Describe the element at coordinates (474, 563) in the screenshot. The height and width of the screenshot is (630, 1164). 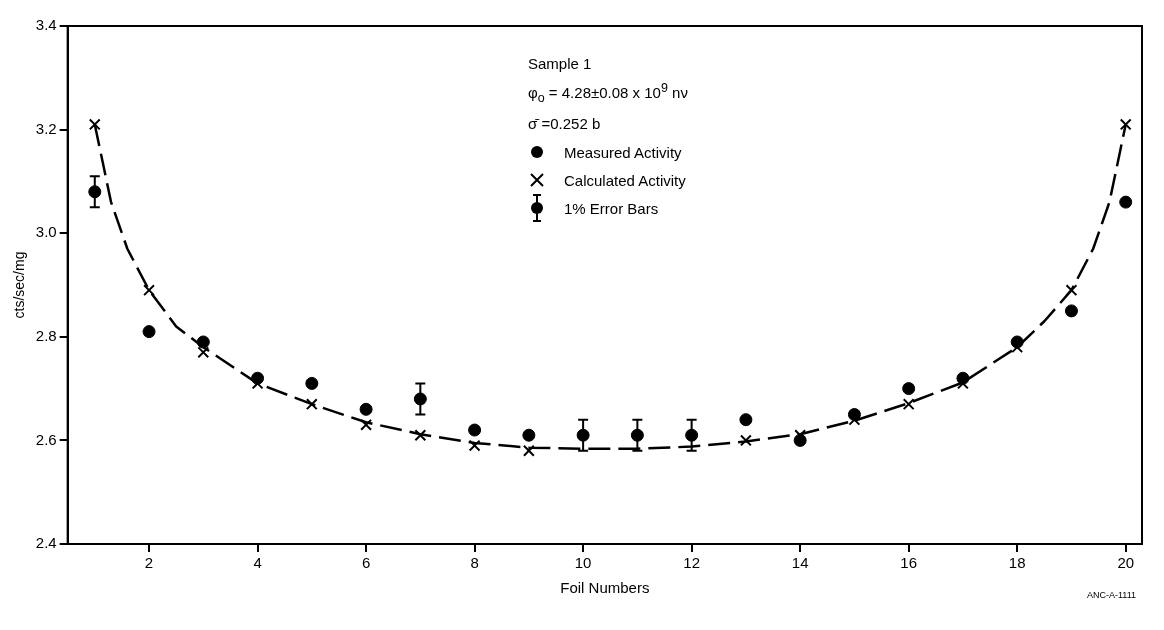
I see `x-tick-label: 8` at that location.